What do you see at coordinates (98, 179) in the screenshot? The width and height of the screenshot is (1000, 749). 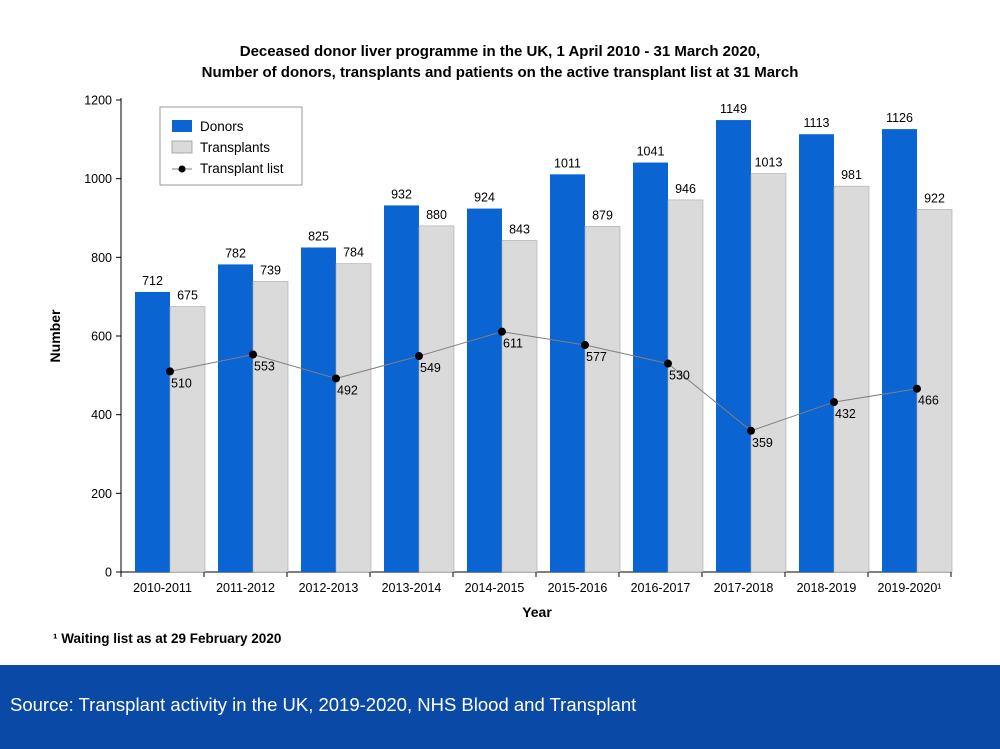 I see `y-tick-label: 1000` at bounding box center [98, 179].